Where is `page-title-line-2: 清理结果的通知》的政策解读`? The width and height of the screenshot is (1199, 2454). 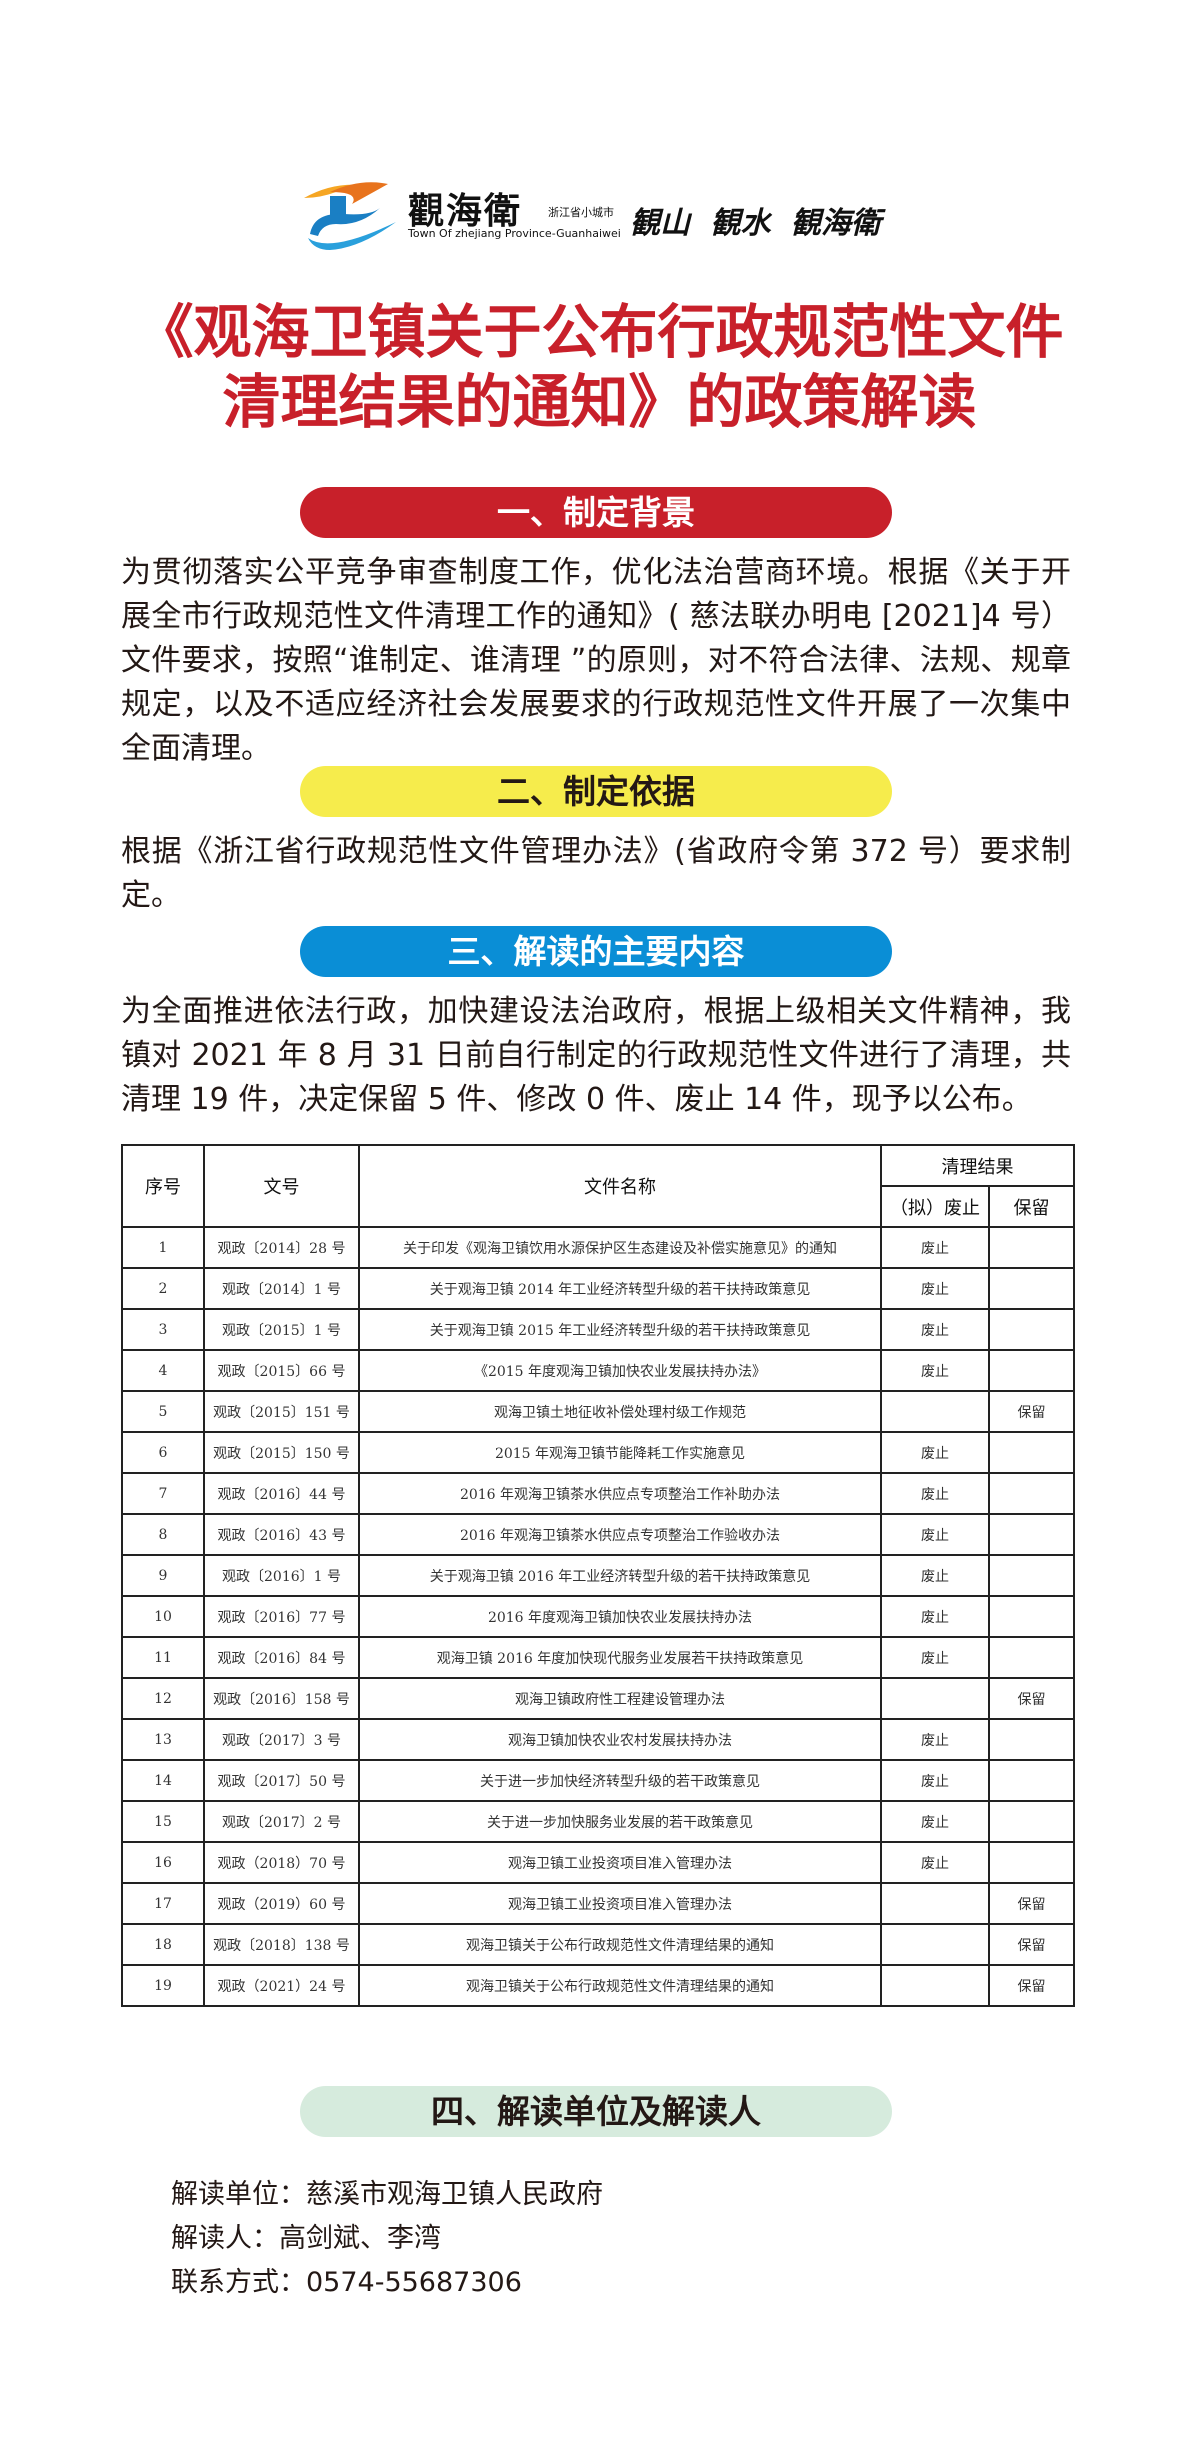 page-title-line-2: 清理结果的通知》的政策解读 is located at coordinates (599, 402).